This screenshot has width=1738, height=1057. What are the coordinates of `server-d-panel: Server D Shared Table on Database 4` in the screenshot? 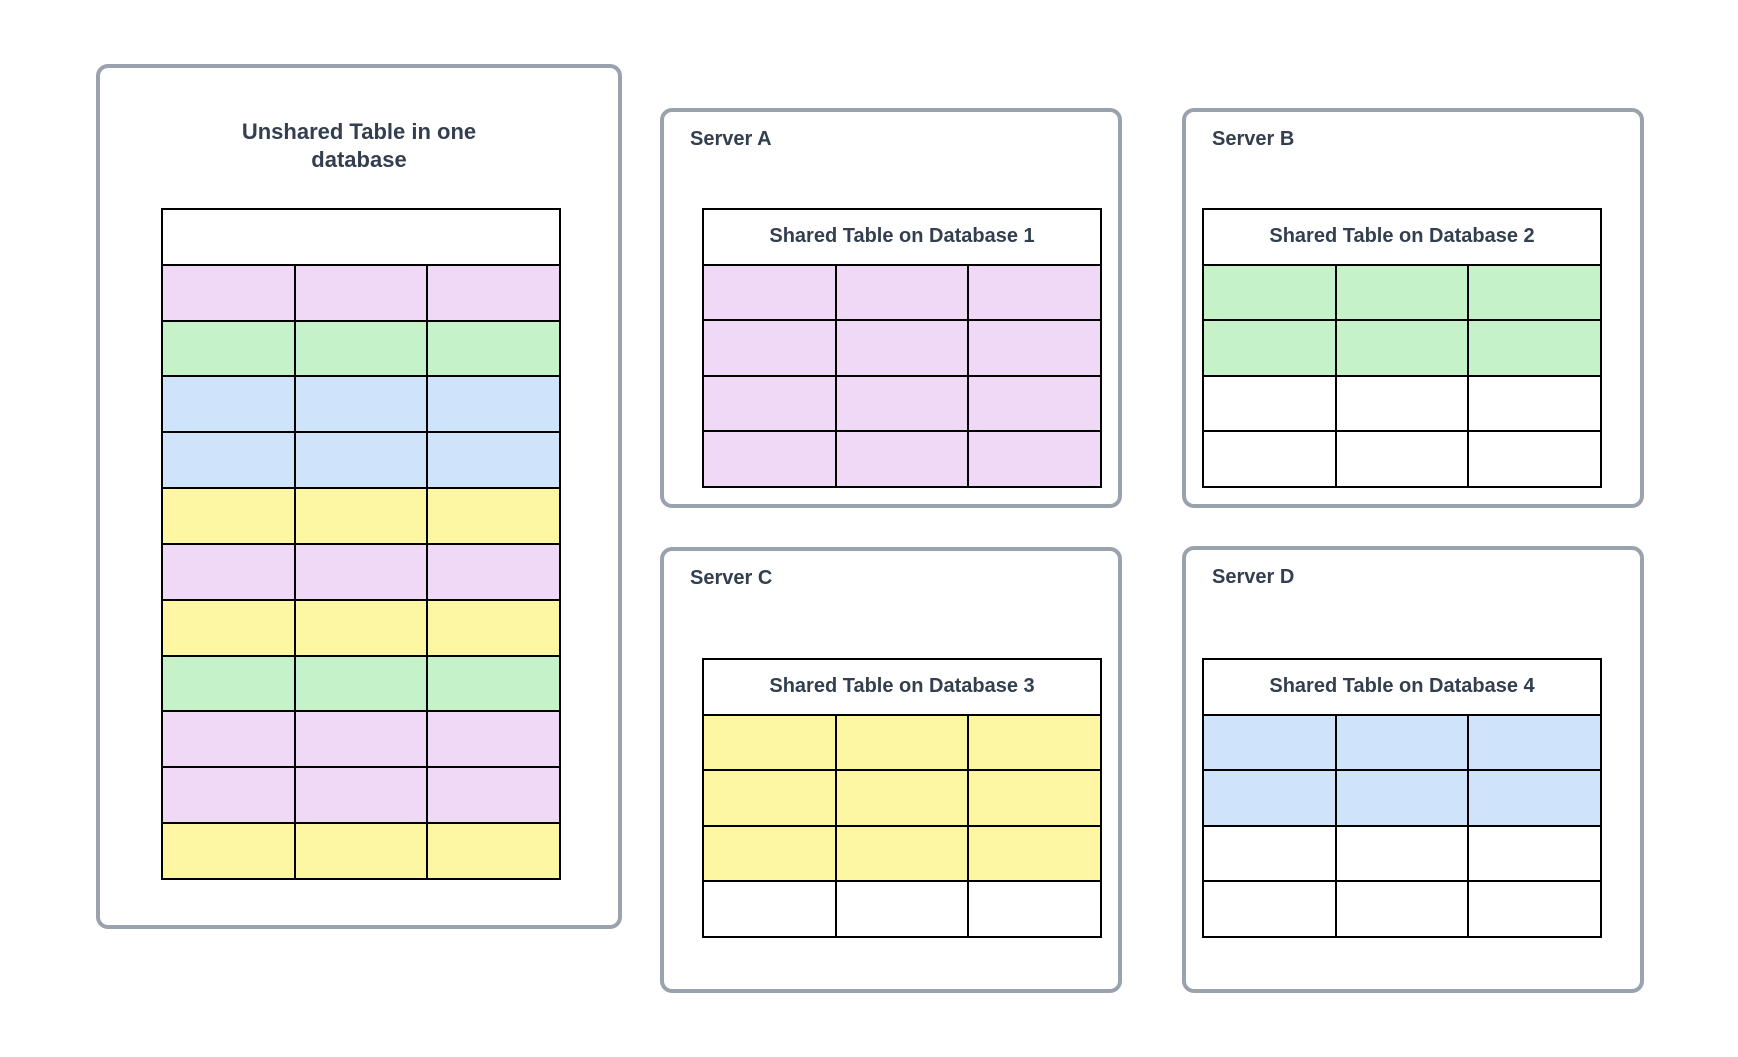 It's located at (1413, 769).